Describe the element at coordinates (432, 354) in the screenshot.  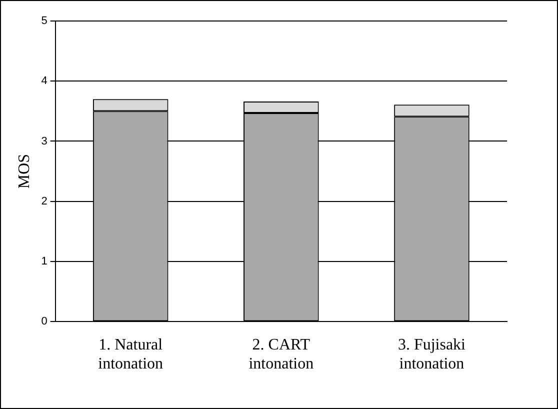
I see `x-tick-label: 3. Fujisaki intonation` at that location.